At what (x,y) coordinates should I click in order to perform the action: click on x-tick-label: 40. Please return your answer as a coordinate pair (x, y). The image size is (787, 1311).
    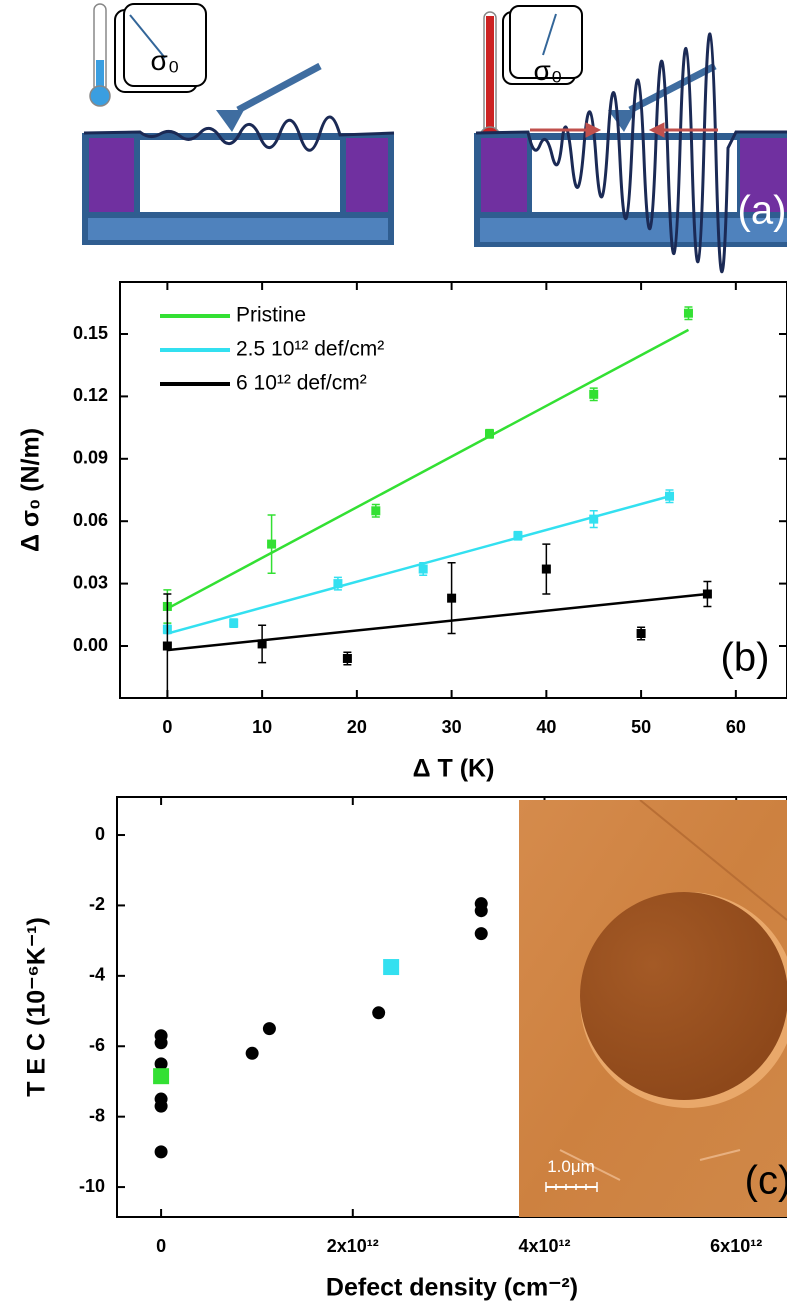
    Looking at the image, I should click on (546, 727).